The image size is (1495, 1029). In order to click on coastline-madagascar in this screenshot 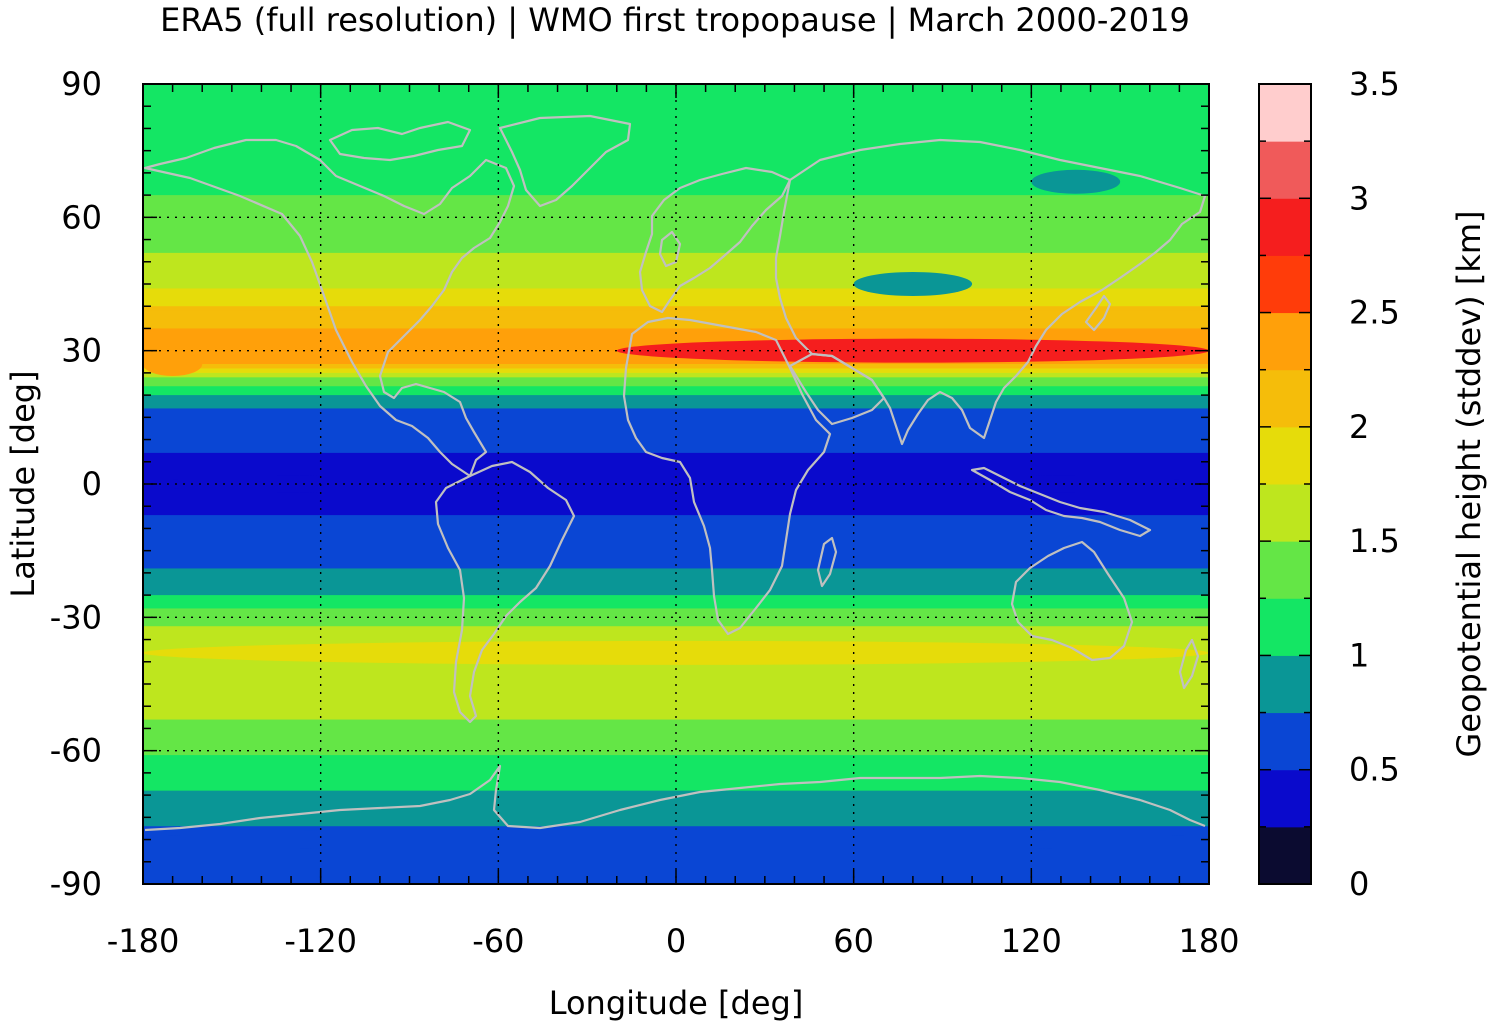, I will do `click(827, 562)`.